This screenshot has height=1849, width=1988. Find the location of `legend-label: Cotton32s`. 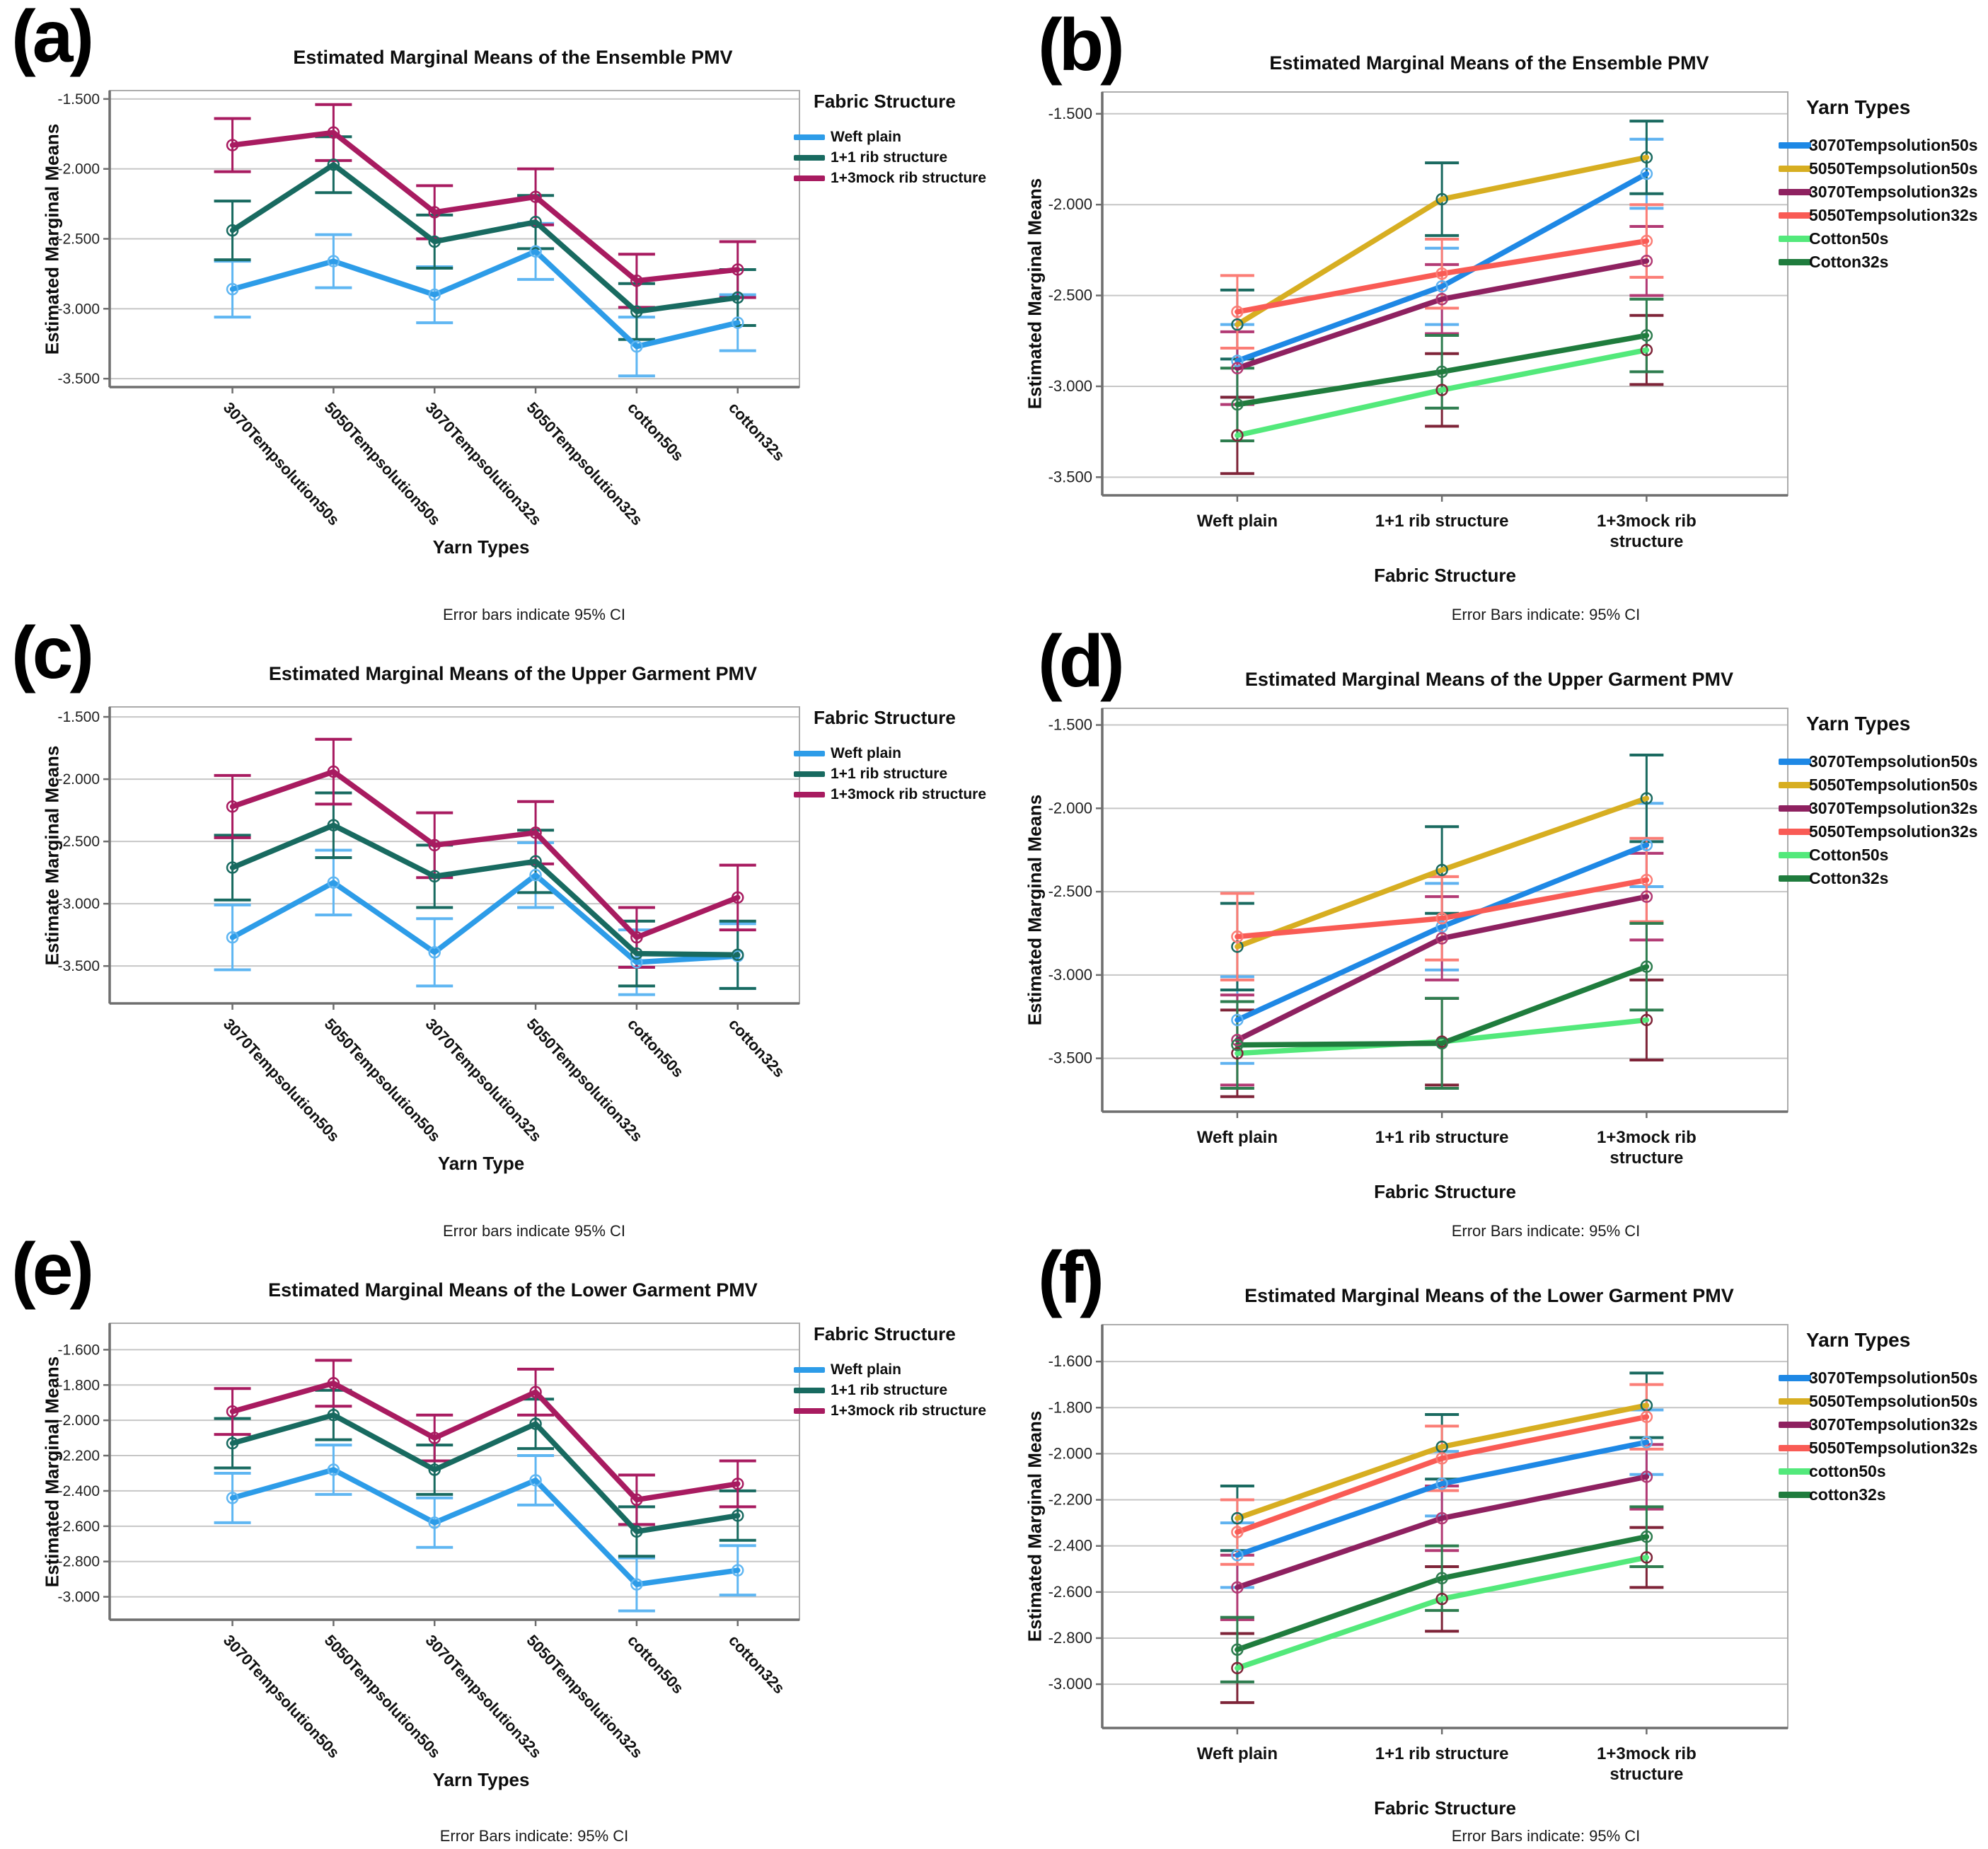

legend-label: Cotton32s is located at coordinates (1849, 878).